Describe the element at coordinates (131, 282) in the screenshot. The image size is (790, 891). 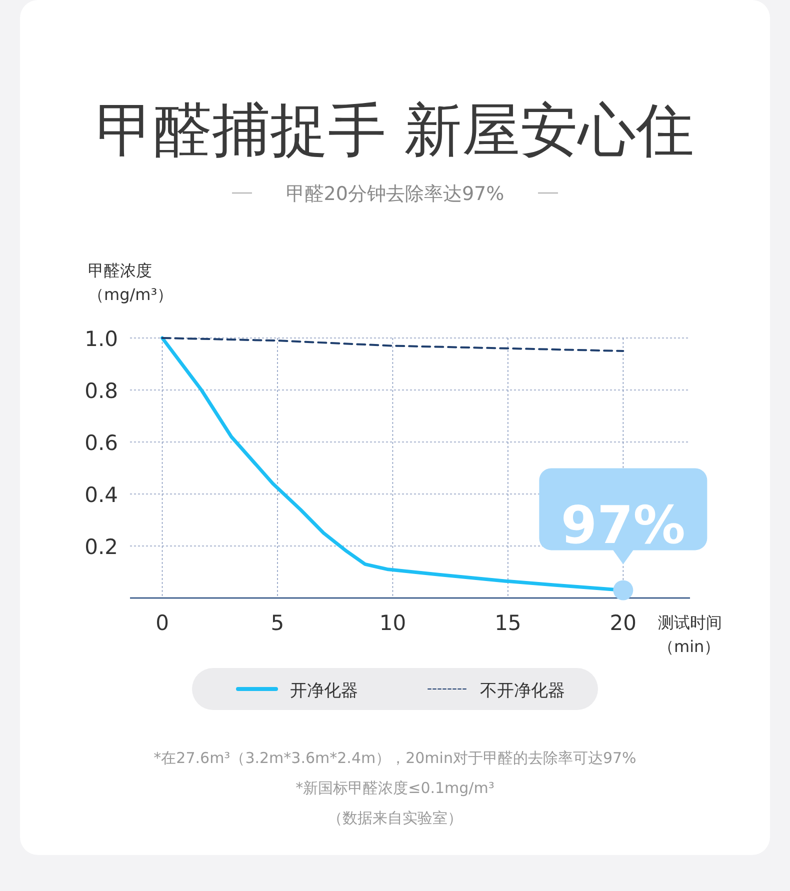
I see `y-axis-title: 甲醛浓度（mg/m³）` at that location.